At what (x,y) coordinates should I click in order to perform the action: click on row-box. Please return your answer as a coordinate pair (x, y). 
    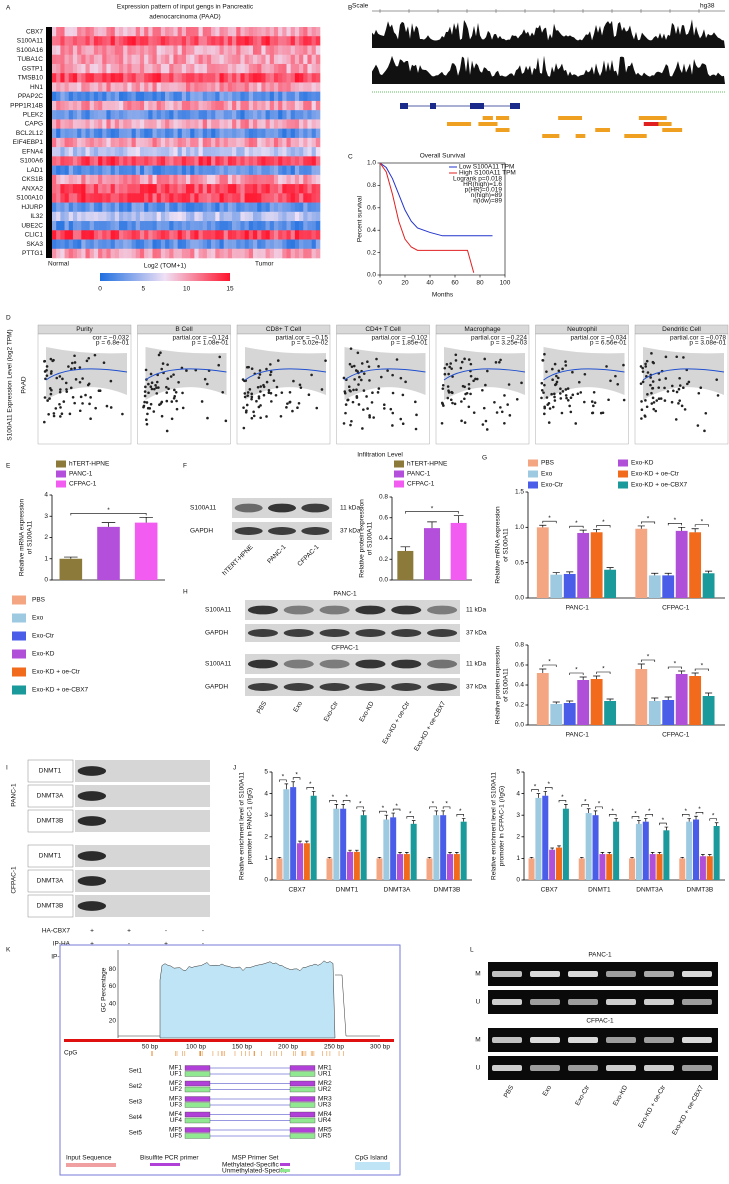
    Looking at the image, I should click on (50, 856).